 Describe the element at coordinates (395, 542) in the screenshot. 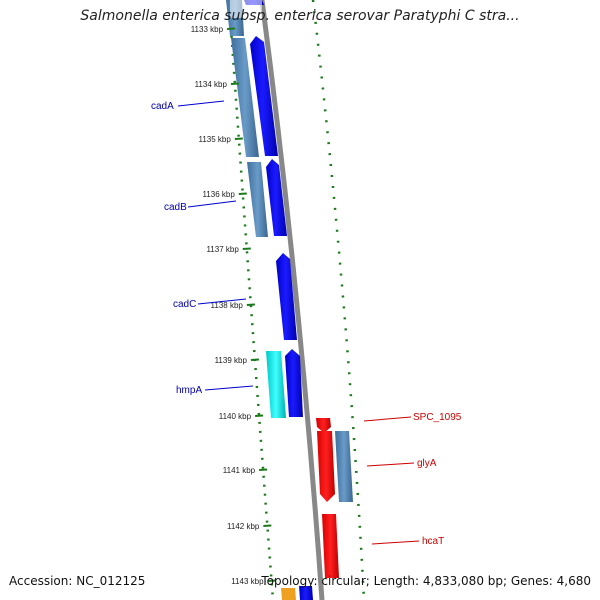

I see `hcat-leader` at that location.